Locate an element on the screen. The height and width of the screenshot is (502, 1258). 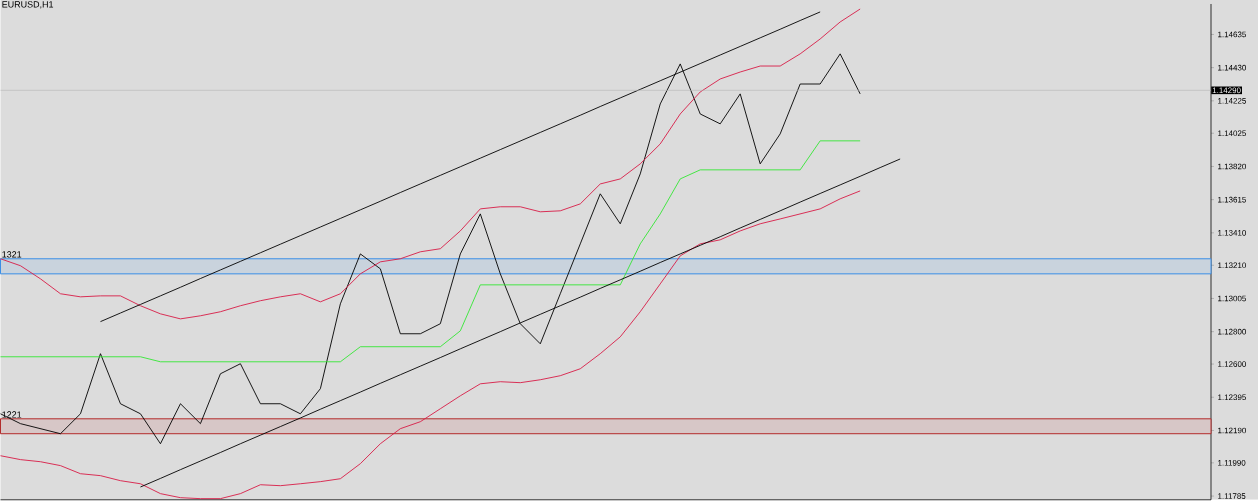
chart-title: EURUSD,H1 is located at coordinates (28, 5).